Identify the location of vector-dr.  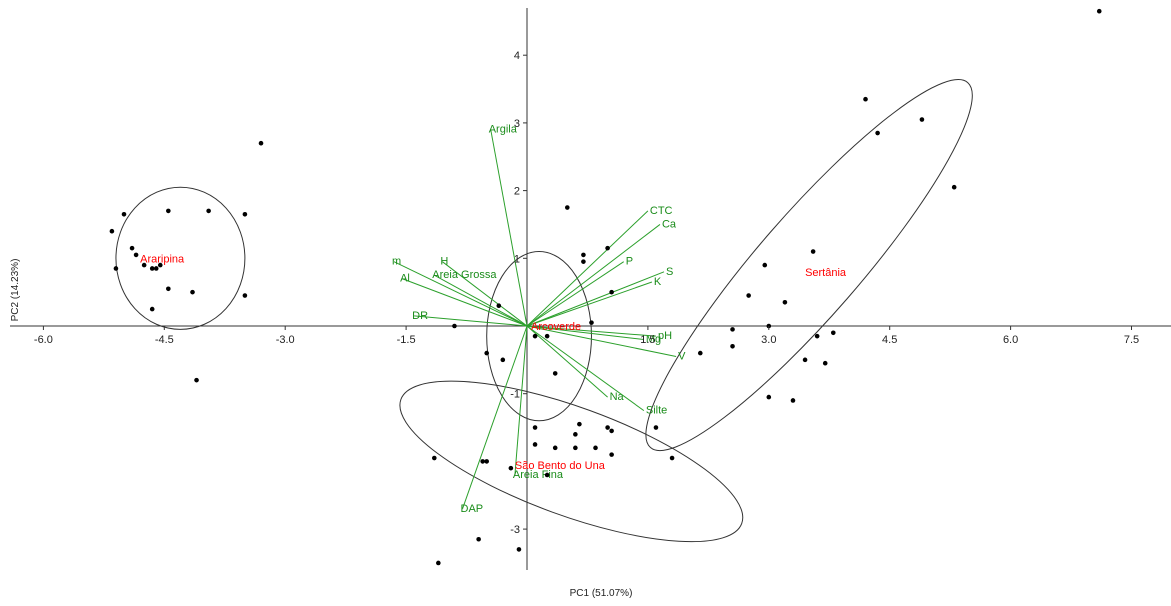
(471, 321).